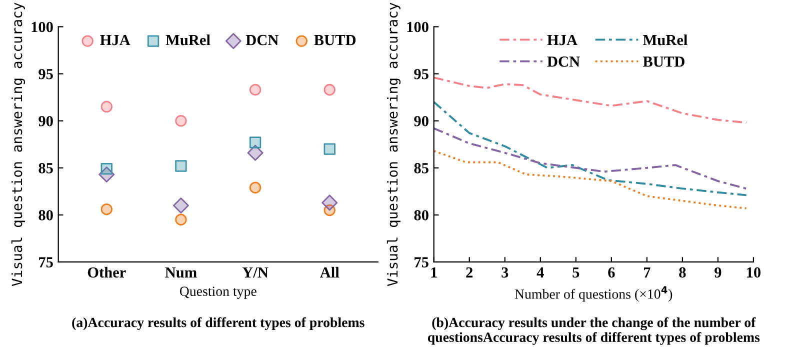 This screenshot has height=347, width=799. What do you see at coordinates (505, 272) in the screenshot?
I see `x-tick-label: 3` at bounding box center [505, 272].